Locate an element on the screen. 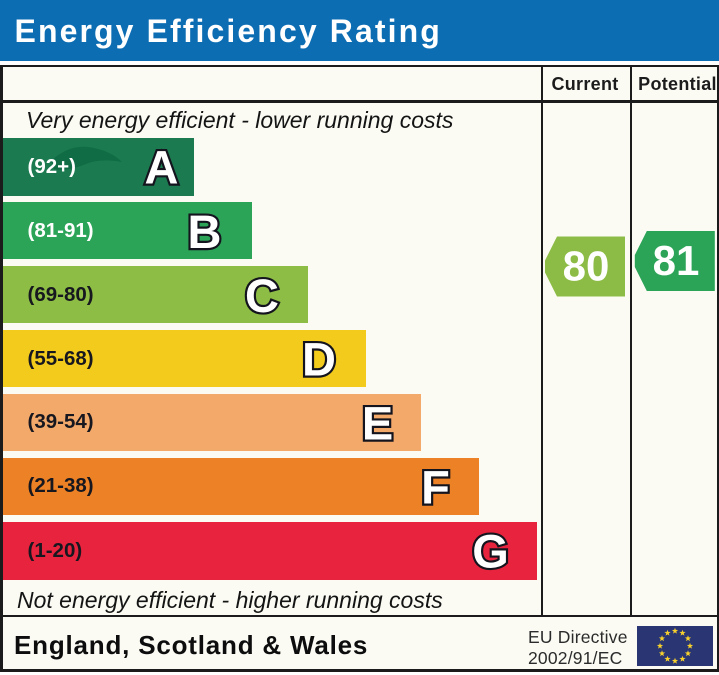 The height and width of the screenshot is (675, 719). svg-text: D is located at coordinates (319, 359).